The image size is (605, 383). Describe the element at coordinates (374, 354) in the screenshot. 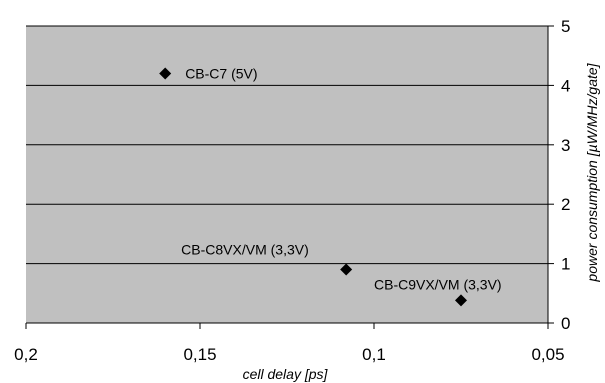

I see `x-tick-label-2: 0,1` at that location.